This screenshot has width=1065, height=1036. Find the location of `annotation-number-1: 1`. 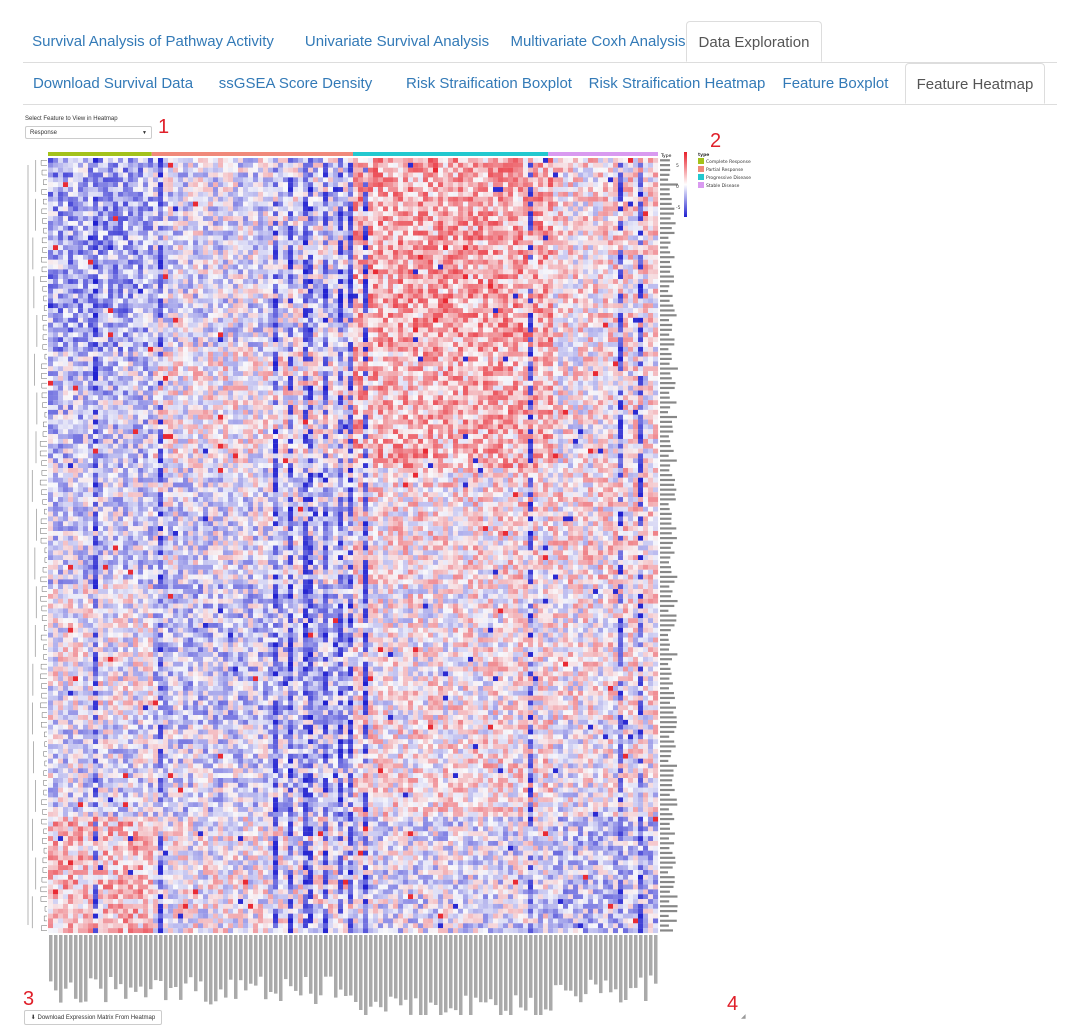

annotation-number-1: 1 is located at coordinates (164, 127).